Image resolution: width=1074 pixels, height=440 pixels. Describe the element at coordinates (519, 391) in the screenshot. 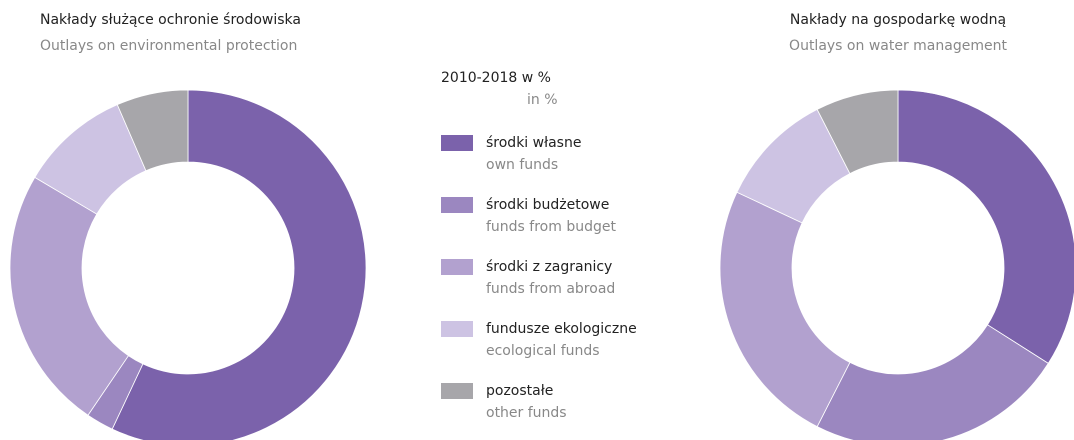

I see `legend-label: pozostałe` at that location.